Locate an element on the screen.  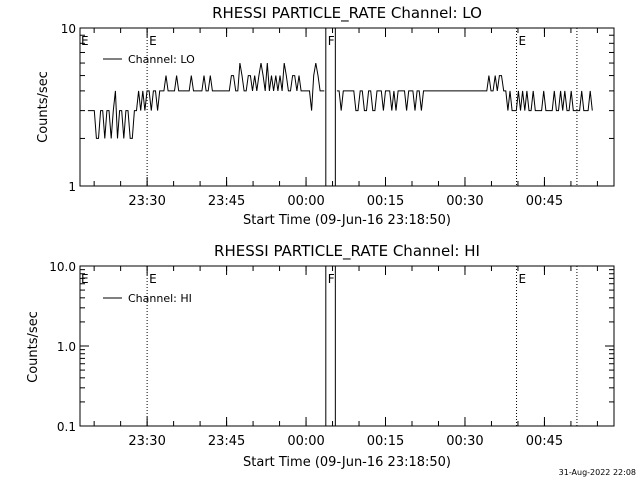
panel-hi-y-tick-label-1: 1.0 is located at coordinates (66, 347).